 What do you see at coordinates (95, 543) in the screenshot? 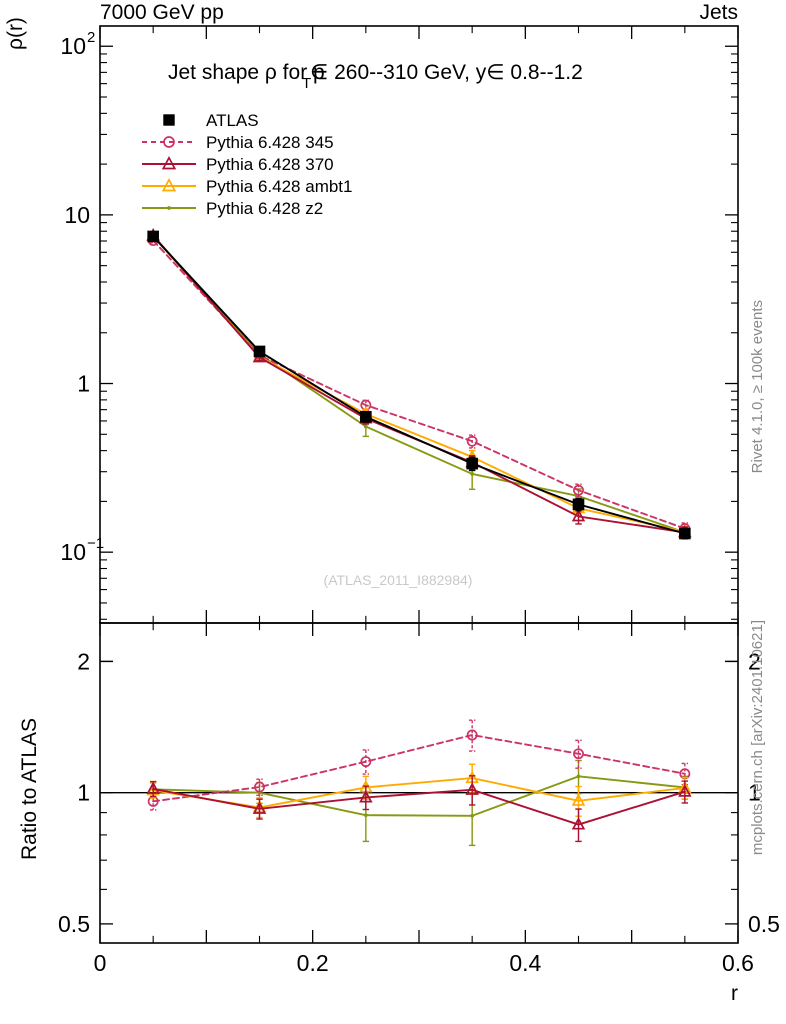
I see `main-ytick-exponent: −1` at bounding box center [95, 543].